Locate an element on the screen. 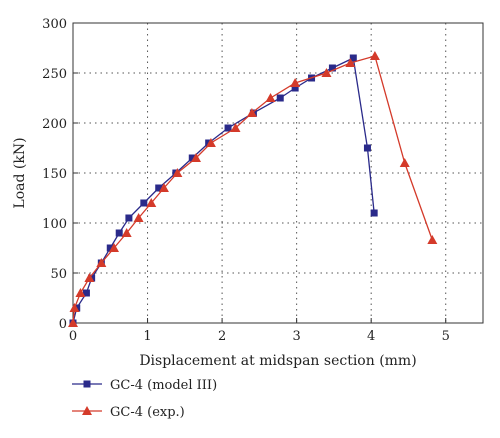  y-axis-title: Load (kN) is located at coordinates (20, 172).